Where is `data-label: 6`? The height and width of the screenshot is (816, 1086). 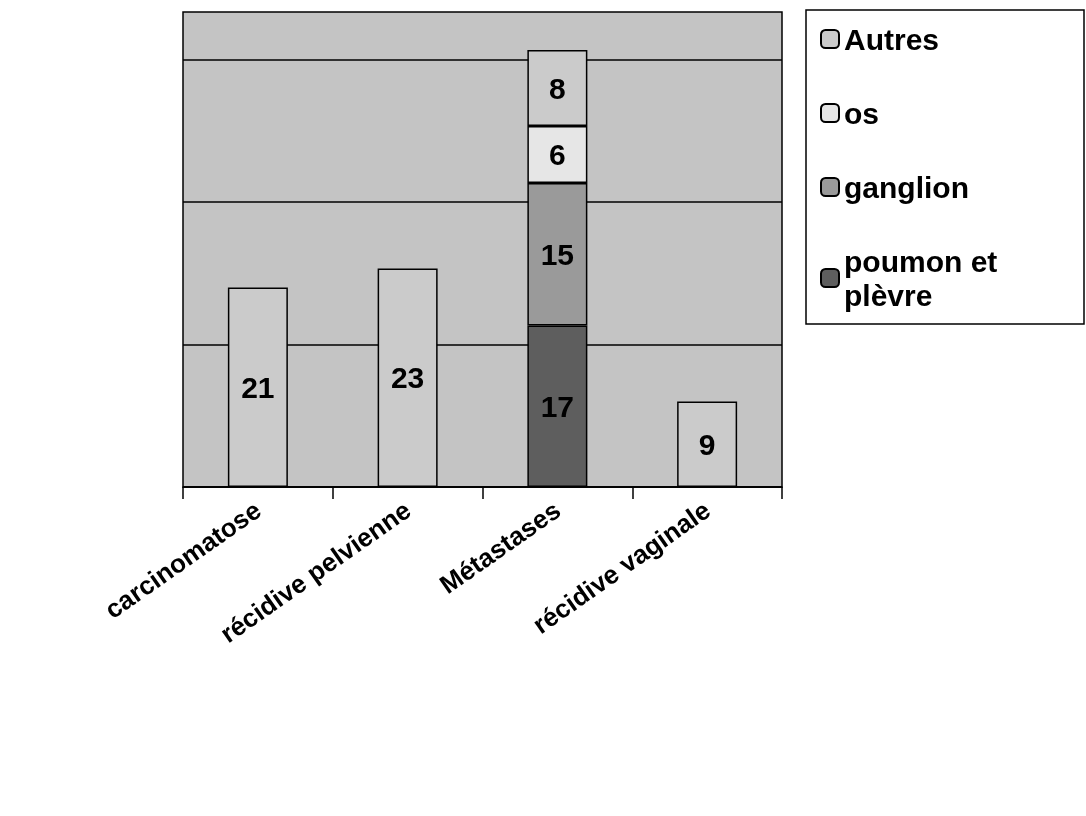
data-label: 6 is located at coordinates (557, 154).